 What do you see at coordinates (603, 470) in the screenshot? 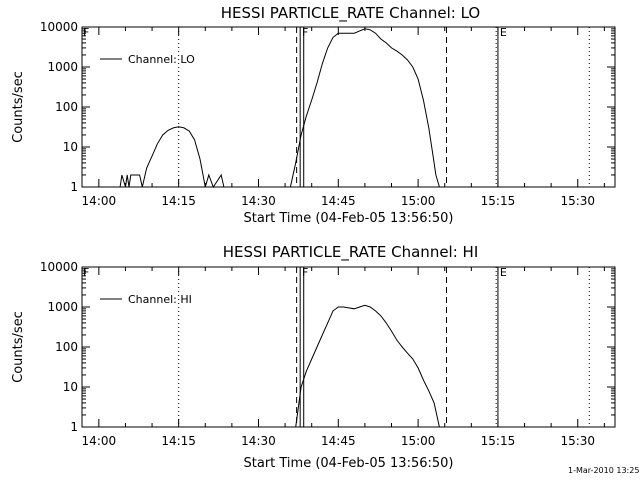
I see `footer-timestamp: 1-Mar-2010 13:25` at bounding box center [603, 470].